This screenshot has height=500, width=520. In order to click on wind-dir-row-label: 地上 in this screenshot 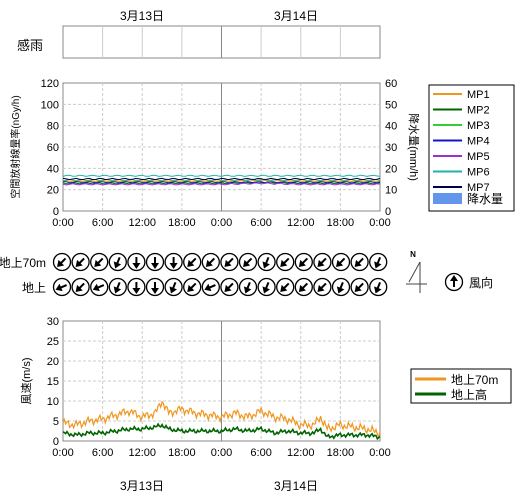, I will do `click(34, 288)`.